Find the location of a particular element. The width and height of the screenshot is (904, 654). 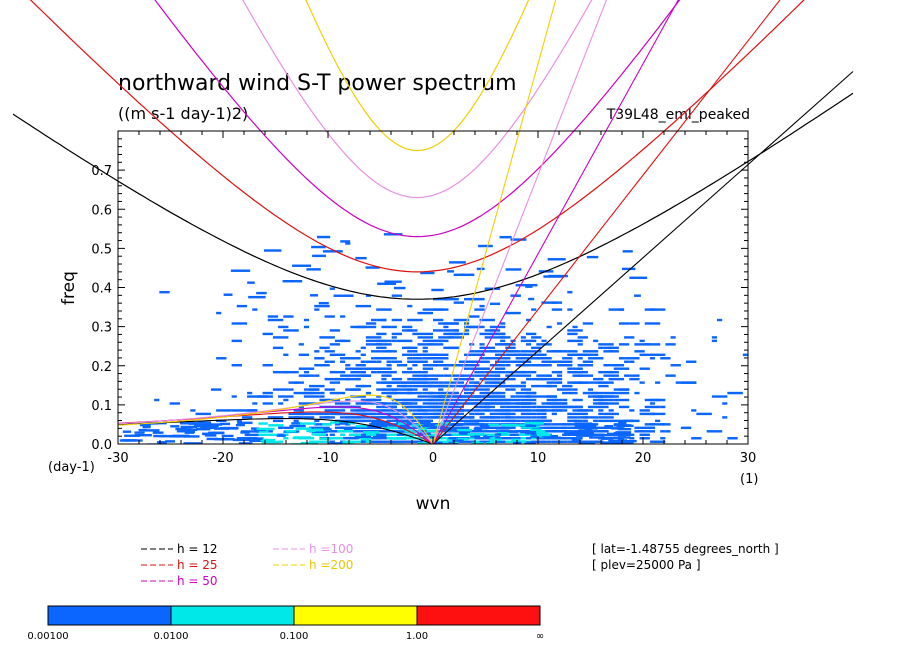

colorbar-segment is located at coordinates (109, 615).